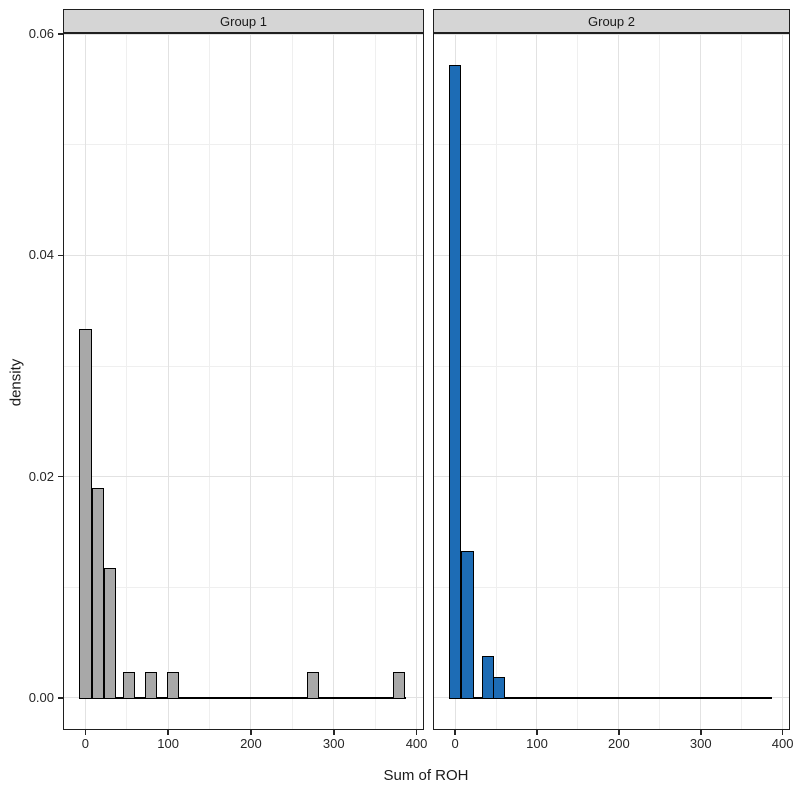 The width and height of the screenshot is (800, 800). I want to click on facet-strip-group-2: Group 2, so click(611, 21).